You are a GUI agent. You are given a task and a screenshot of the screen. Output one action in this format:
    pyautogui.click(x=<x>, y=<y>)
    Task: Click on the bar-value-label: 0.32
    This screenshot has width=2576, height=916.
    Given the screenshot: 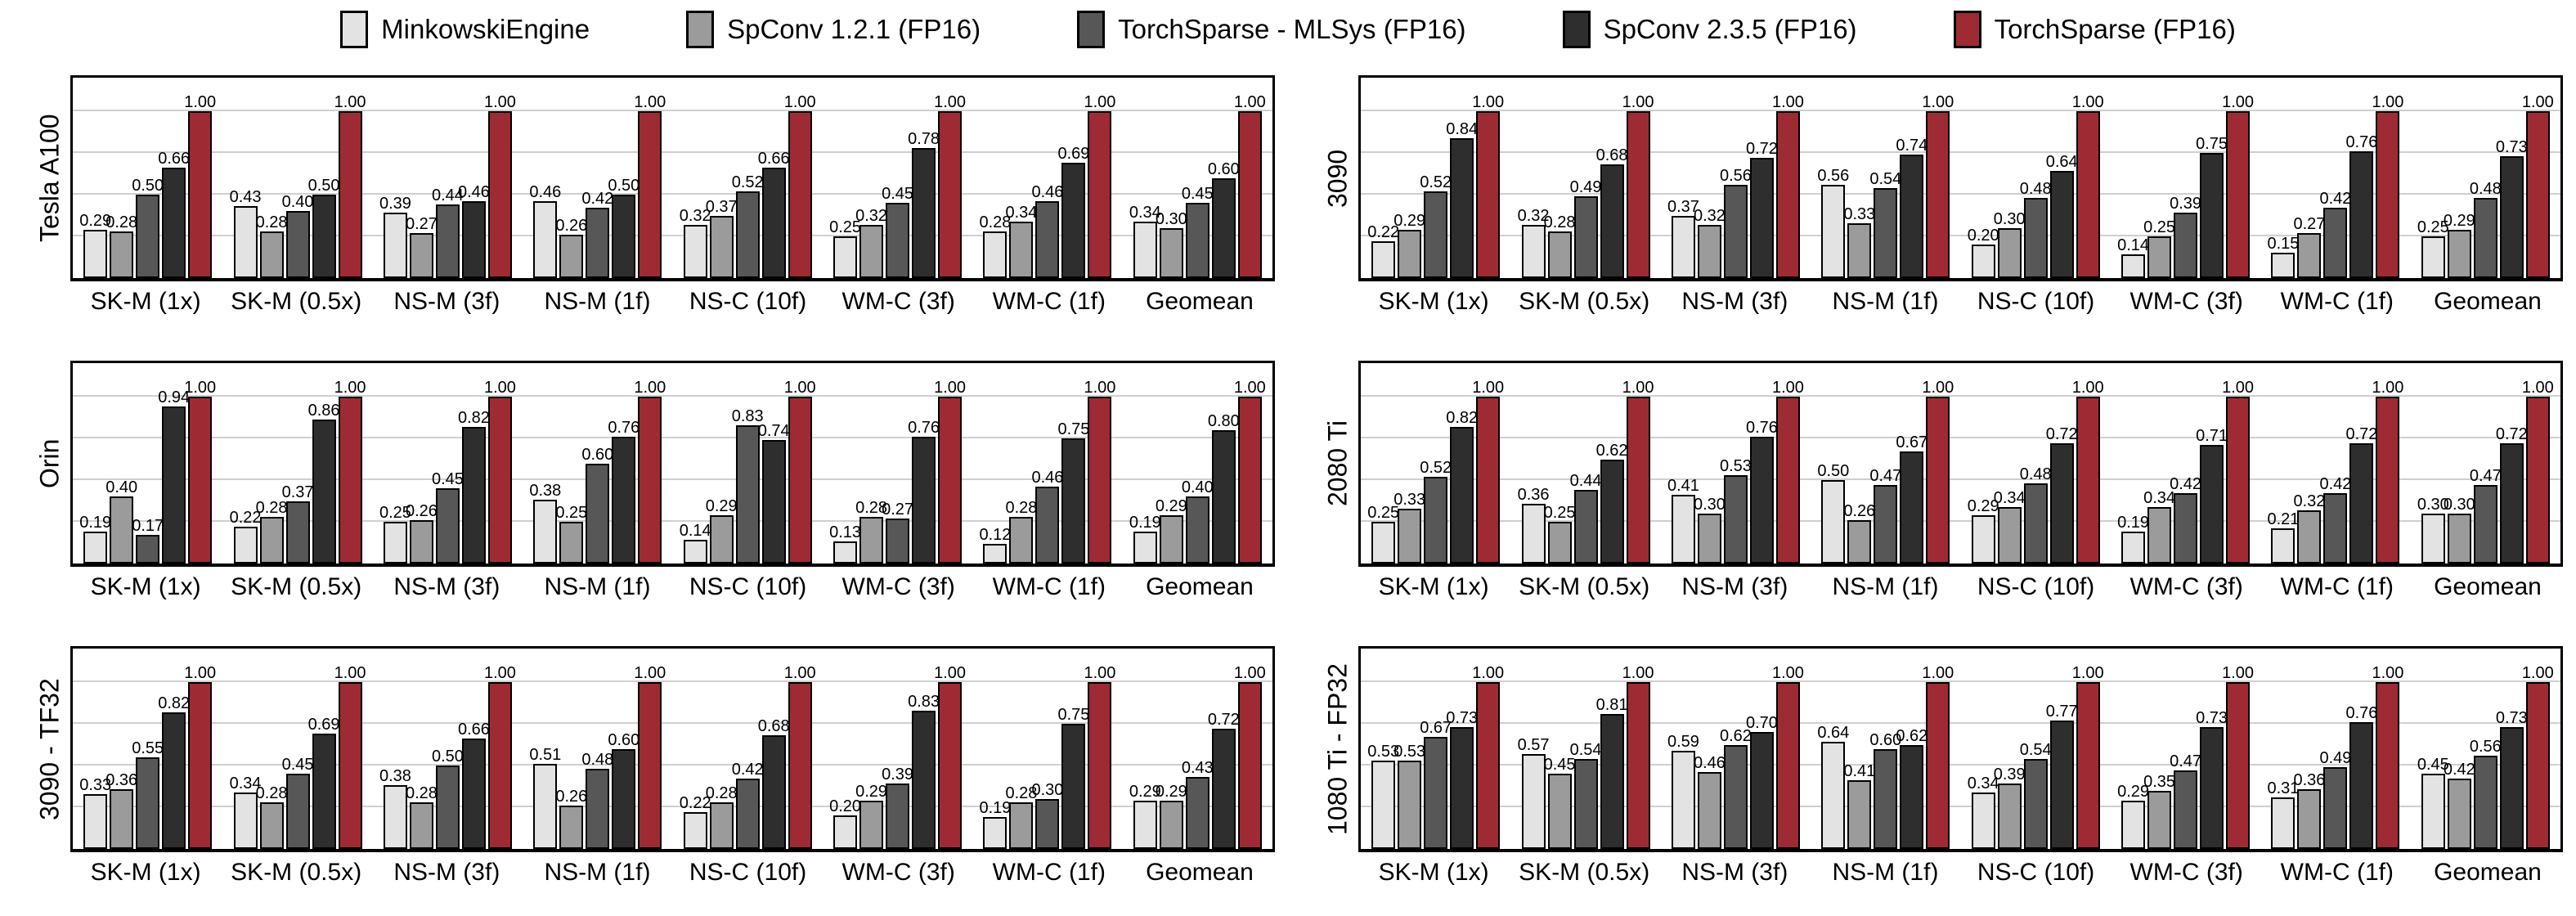 What is the action you would take?
    pyautogui.click(x=1533, y=215)
    